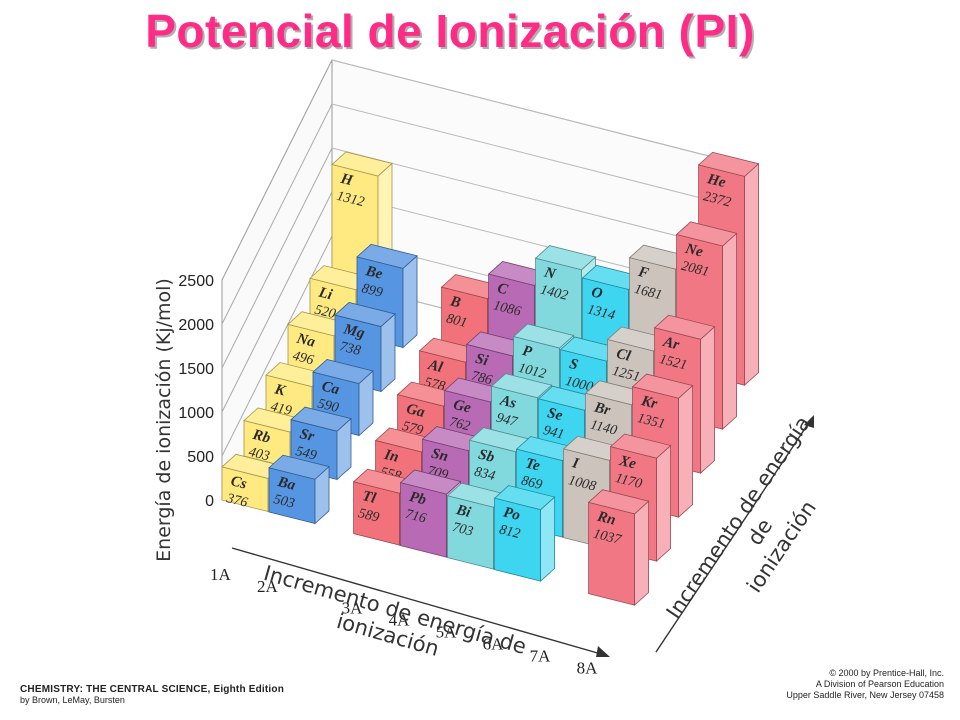  Describe the element at coordinates (370, 497) in the screenshot. I see `element-symbol-label: Tl` at that location.